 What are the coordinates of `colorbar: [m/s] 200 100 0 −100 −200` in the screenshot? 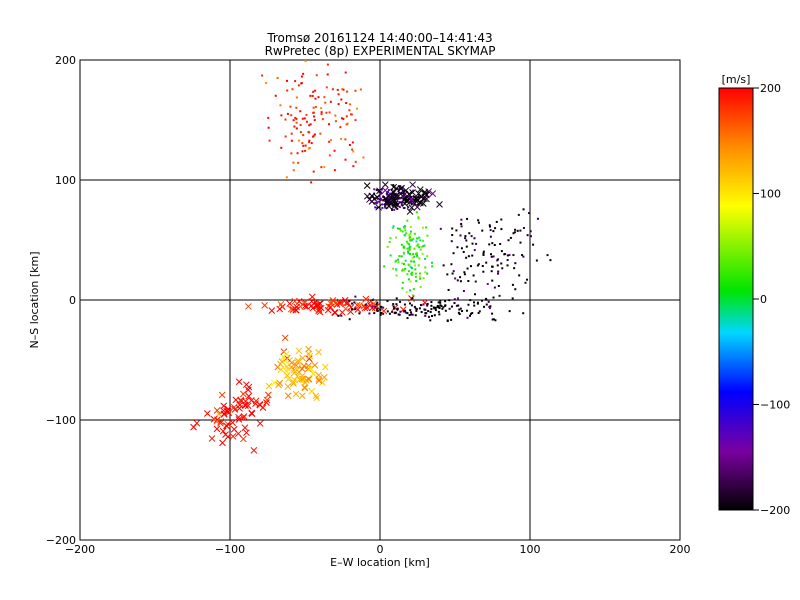 It's located at (754, 295).